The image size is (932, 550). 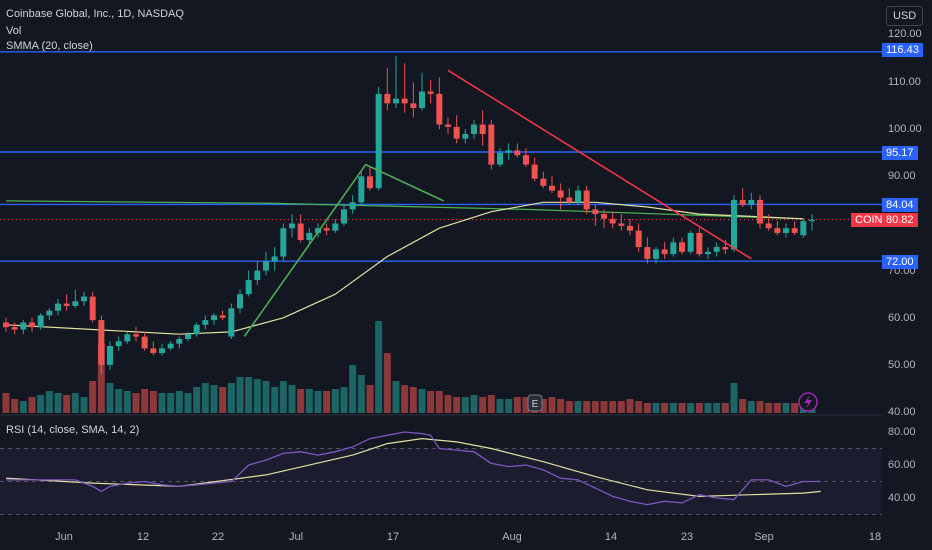 What do you see at coordinates (296, 537) in the screenshot?
I see `date-label: Jul` at bounding box center [296, 537].